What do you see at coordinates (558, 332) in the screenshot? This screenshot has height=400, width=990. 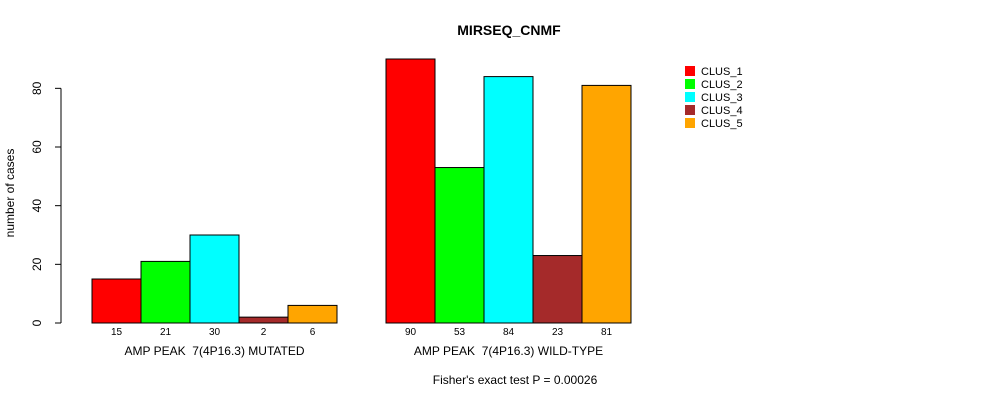 I see `bar-value-label: 23` at bounding box center [558, 332].